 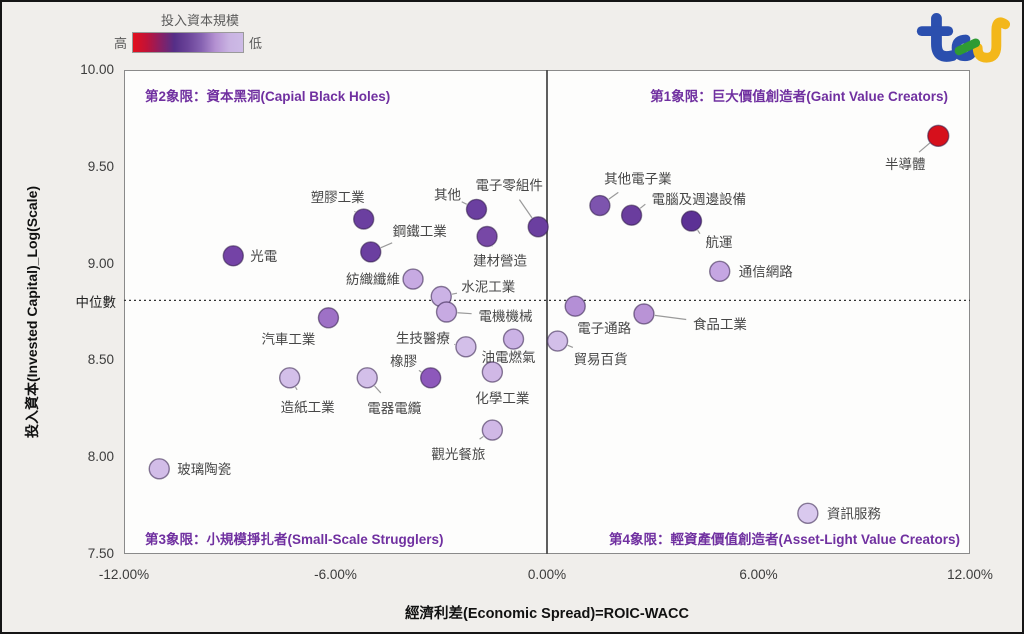 What do you see at coordinates (506, 316) in the screenshot?
I see `data-point-label: 電機機械` at bounding box center [506, 316].